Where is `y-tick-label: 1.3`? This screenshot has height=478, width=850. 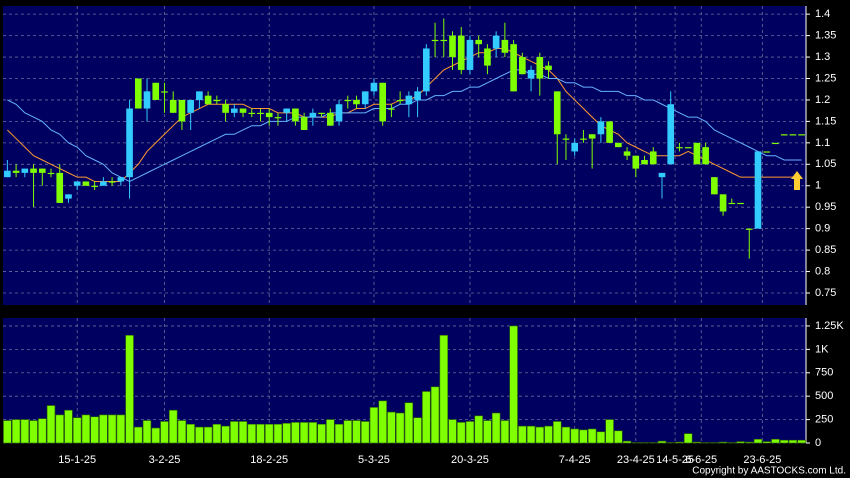
y-tick-label: 1.3 is located at coordinates (822, 57).